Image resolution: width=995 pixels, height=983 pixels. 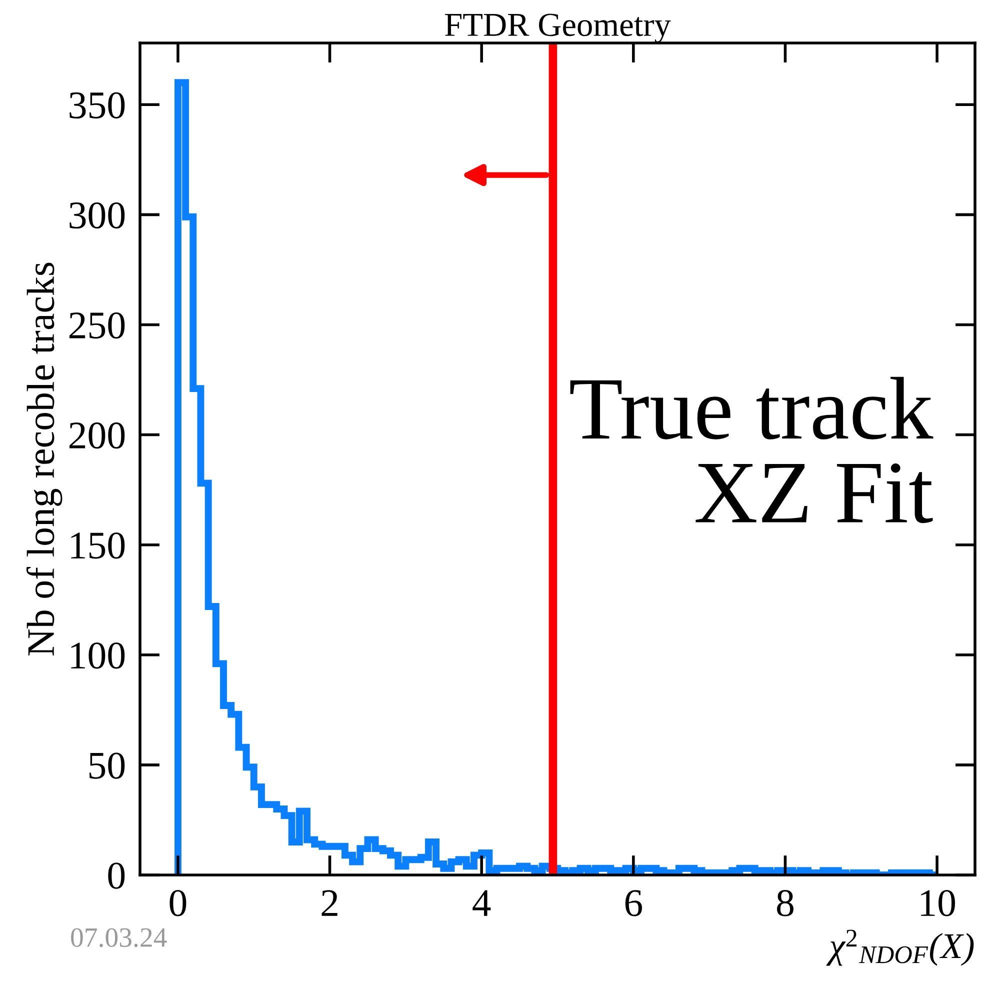 I want to click on x-axis-title: χ$^{2}$$_{NDOF}$(X), so click(x=900, y=948).